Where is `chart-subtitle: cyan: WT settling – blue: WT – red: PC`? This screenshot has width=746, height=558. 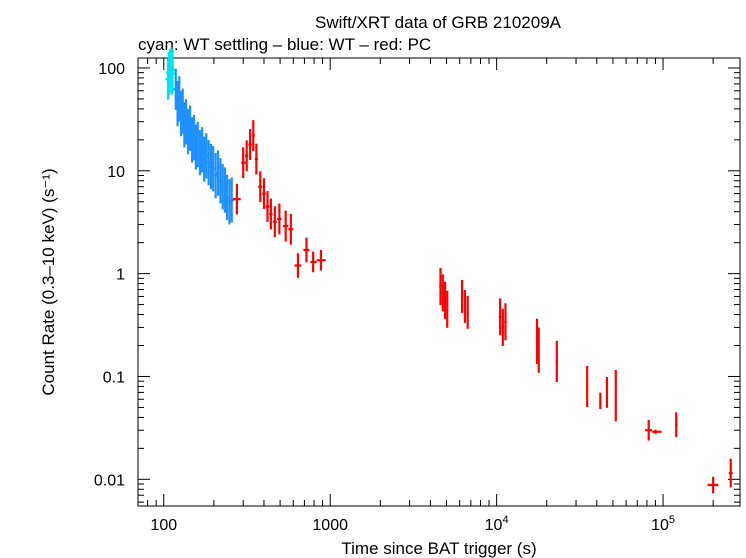
chart-subtitle: cyan: WT settling – blue: WT – red: PC is located at coordinates (284, 44).